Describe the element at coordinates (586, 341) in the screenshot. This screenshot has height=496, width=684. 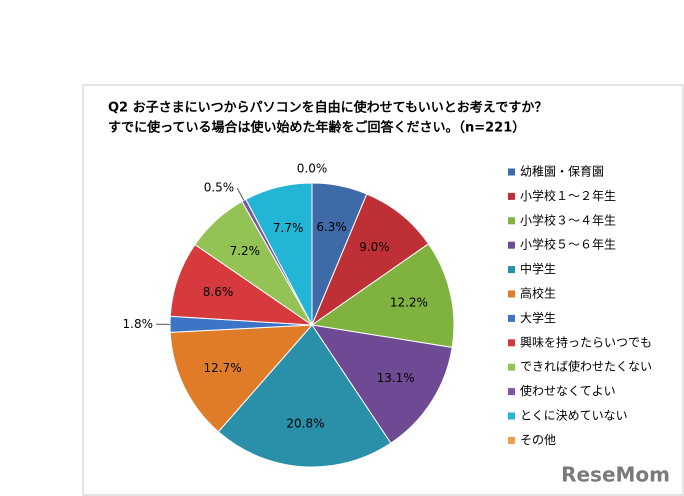
I see `legend-label: 興味を持ったらいつでも` at that location.